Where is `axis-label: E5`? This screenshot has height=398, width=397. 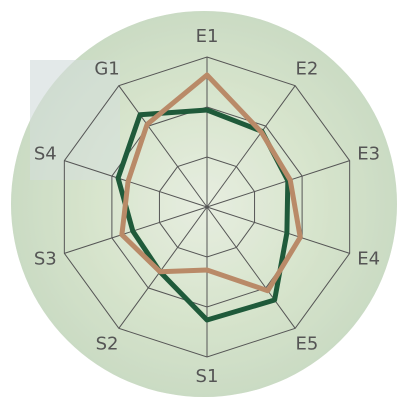
axis-label: E5 is located at coordinates (307, 344).